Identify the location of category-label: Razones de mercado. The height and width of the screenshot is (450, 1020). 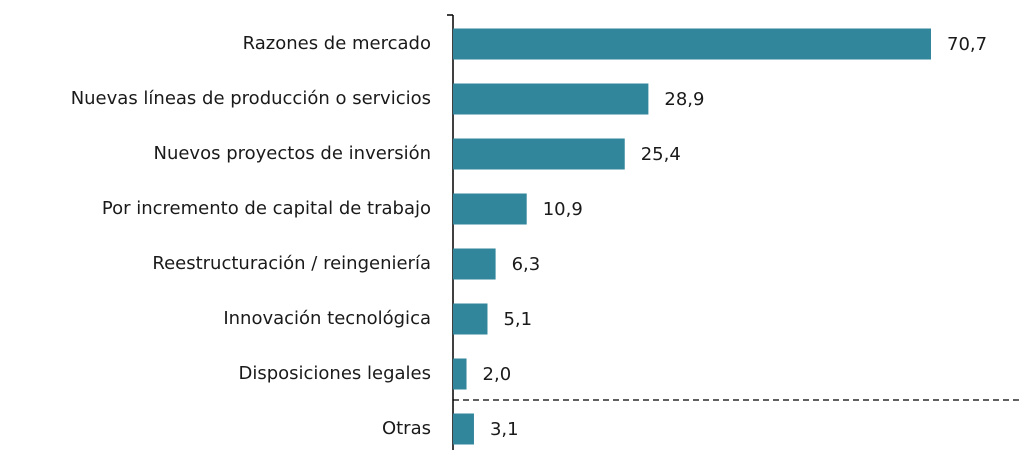
(337, 43).